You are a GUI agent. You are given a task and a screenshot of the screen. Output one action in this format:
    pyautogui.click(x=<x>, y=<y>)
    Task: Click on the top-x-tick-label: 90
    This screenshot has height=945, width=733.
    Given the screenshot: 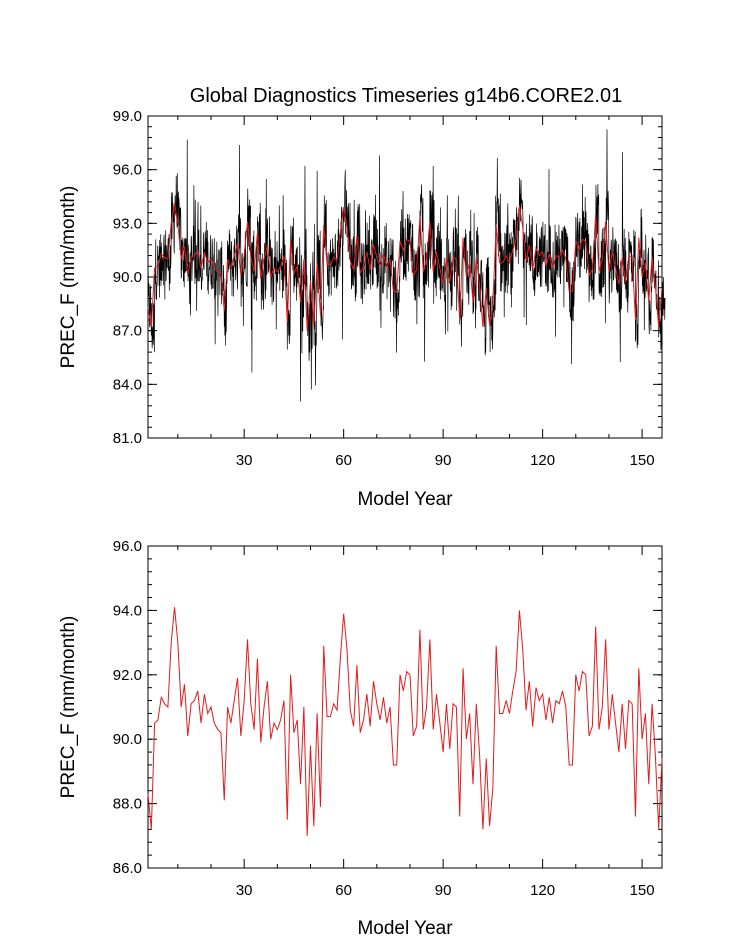 What is the action you would take?
    pyautogui.click(x=443, y=460)
    